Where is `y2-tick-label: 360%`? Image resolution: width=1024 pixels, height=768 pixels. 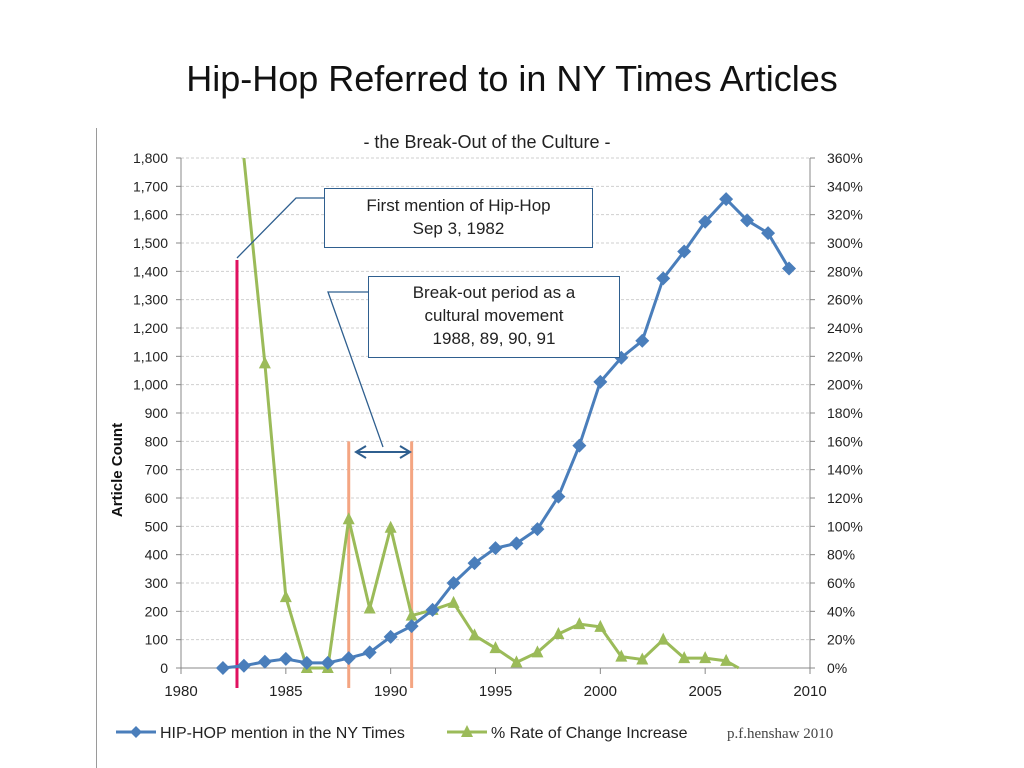
y2-tick-label: 360% is located at coordinates (845, 158).